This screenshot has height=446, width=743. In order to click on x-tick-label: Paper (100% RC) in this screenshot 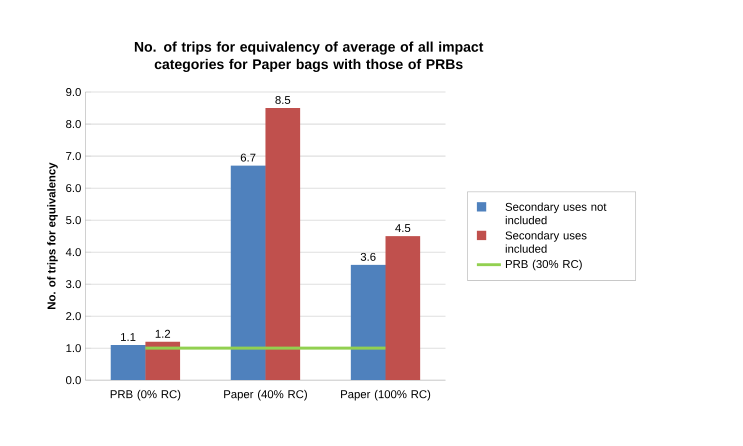, I will do `click(385, 395)`.